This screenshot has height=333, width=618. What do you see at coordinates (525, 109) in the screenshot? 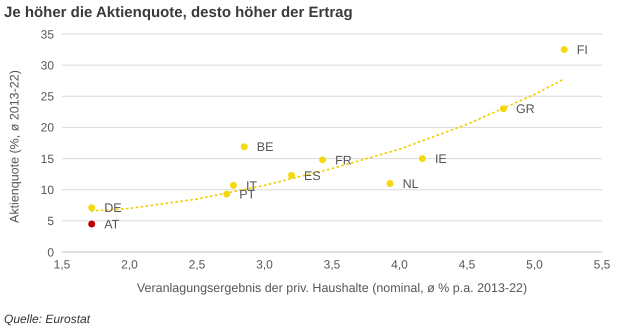
I see `series-label: GR` at bounding box center [525, 109].